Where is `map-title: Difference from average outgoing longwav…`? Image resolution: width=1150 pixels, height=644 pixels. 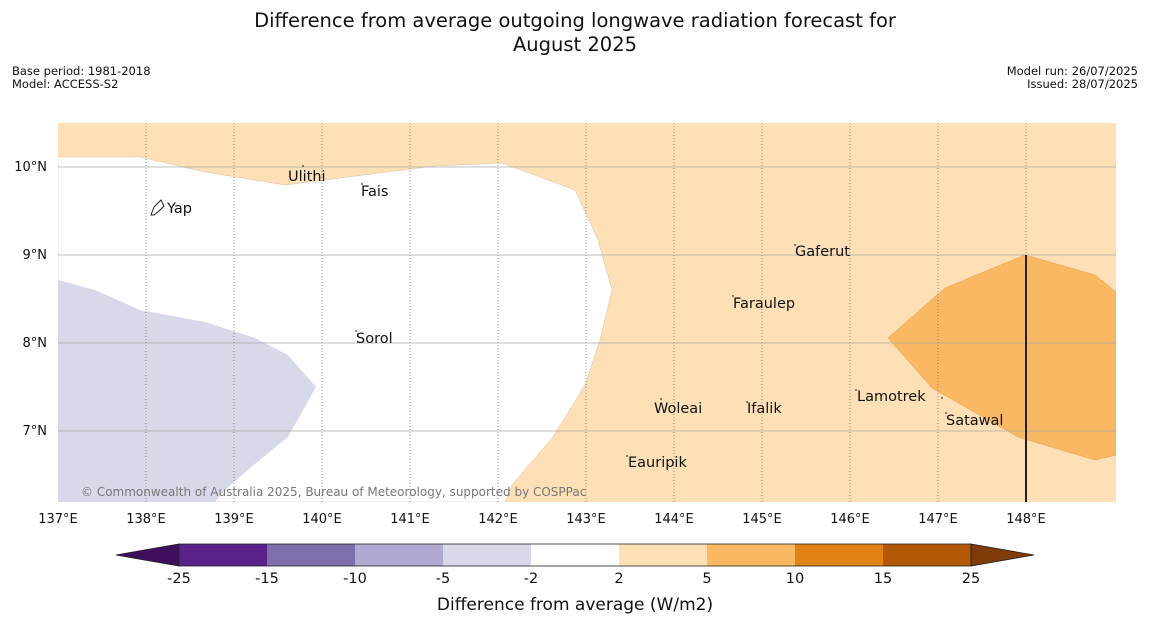
map-title: Difference from average outgoing longwav… is located at coordinates (575, 32).